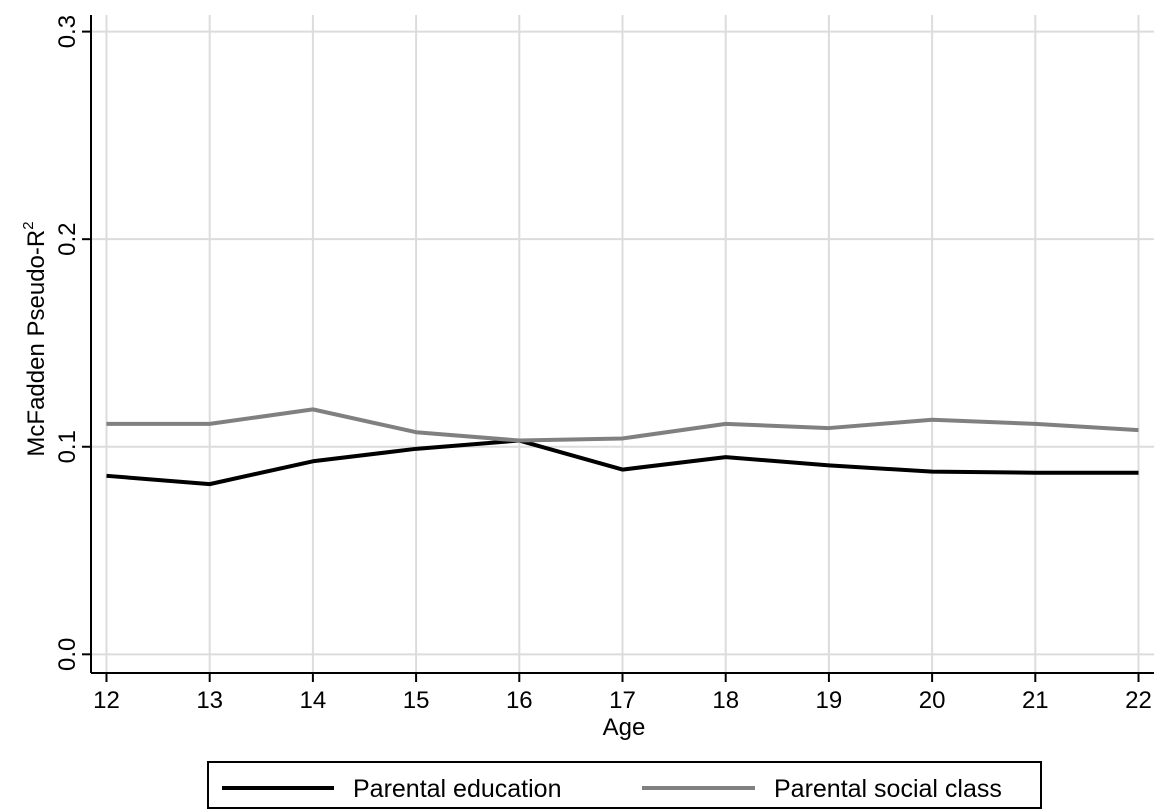  I want to click on y-axis-title-group: McFadden Pseudo-R2, so click(35, 338).